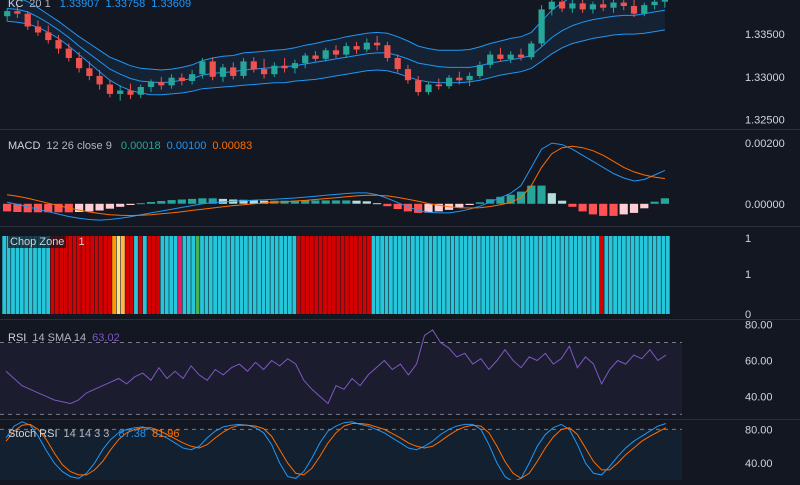 This screenshot has height=485, width=800. I want to click on stoch-rsi-axis-tick: 40.00, so click(759, 464).